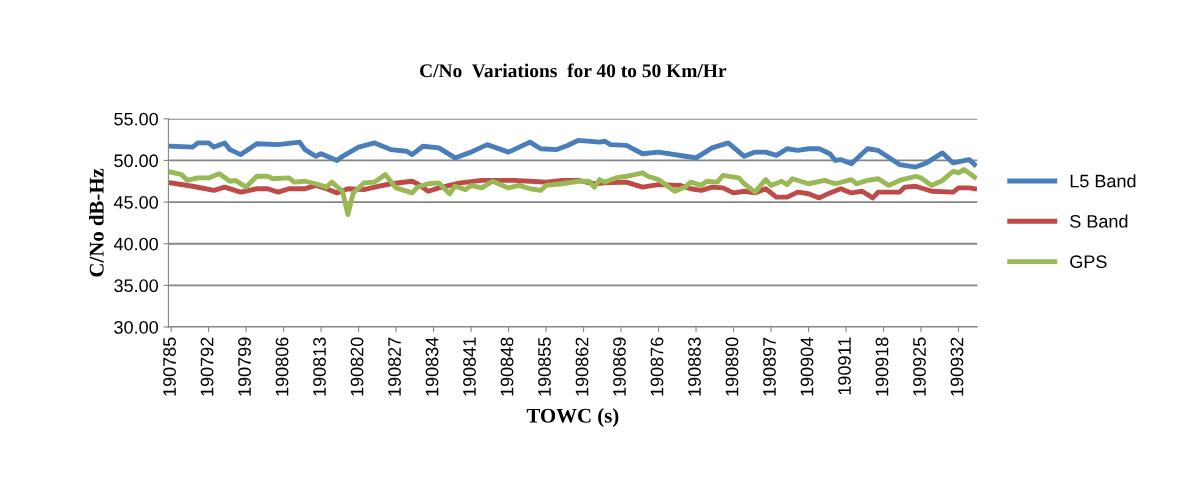 This screenshot has height=497, width=1186. Describe the element at coordinates (357, 366) in the screenshot. I see `x-tick-label: 190820` at that location.